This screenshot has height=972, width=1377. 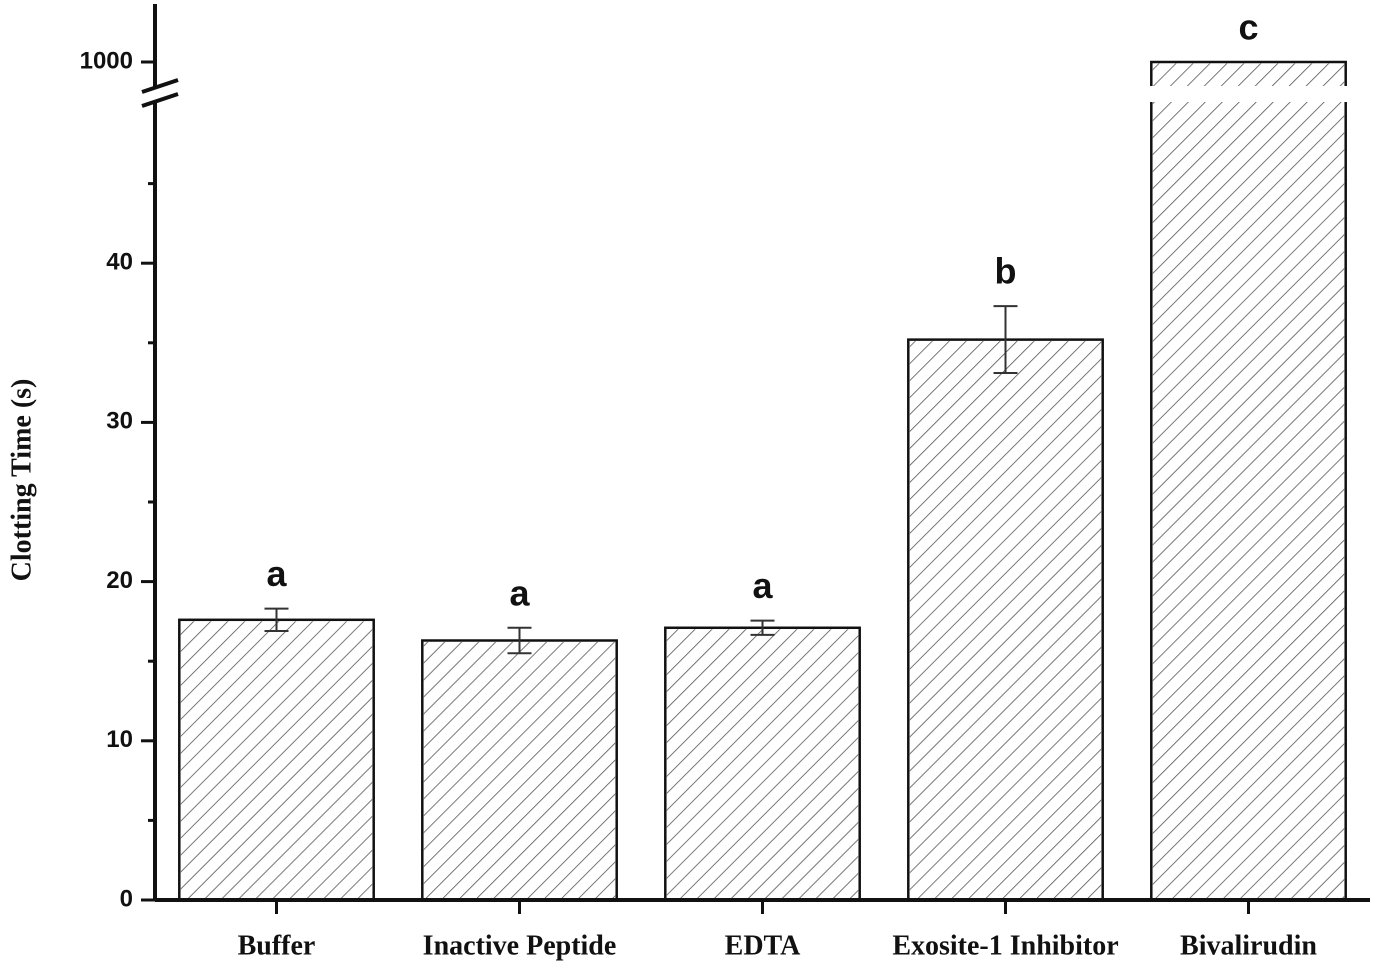 I want to click on y-tick-label: 10, so click(x=119, y=739).